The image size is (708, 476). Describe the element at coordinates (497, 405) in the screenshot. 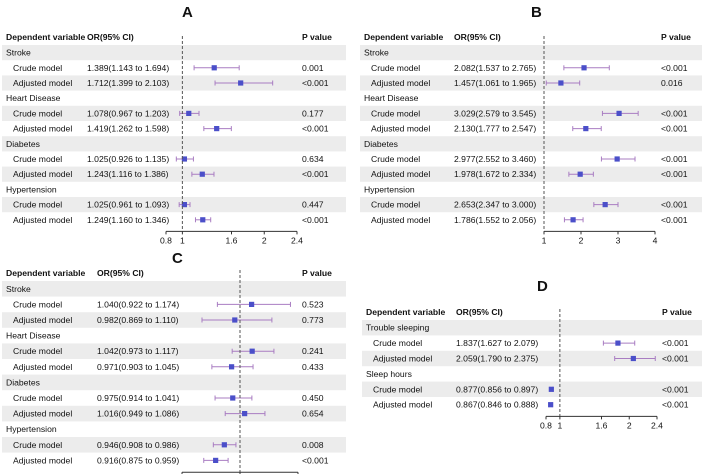

I see `or-ci-value: 0.867(0.846 to 0.888)` at that location.